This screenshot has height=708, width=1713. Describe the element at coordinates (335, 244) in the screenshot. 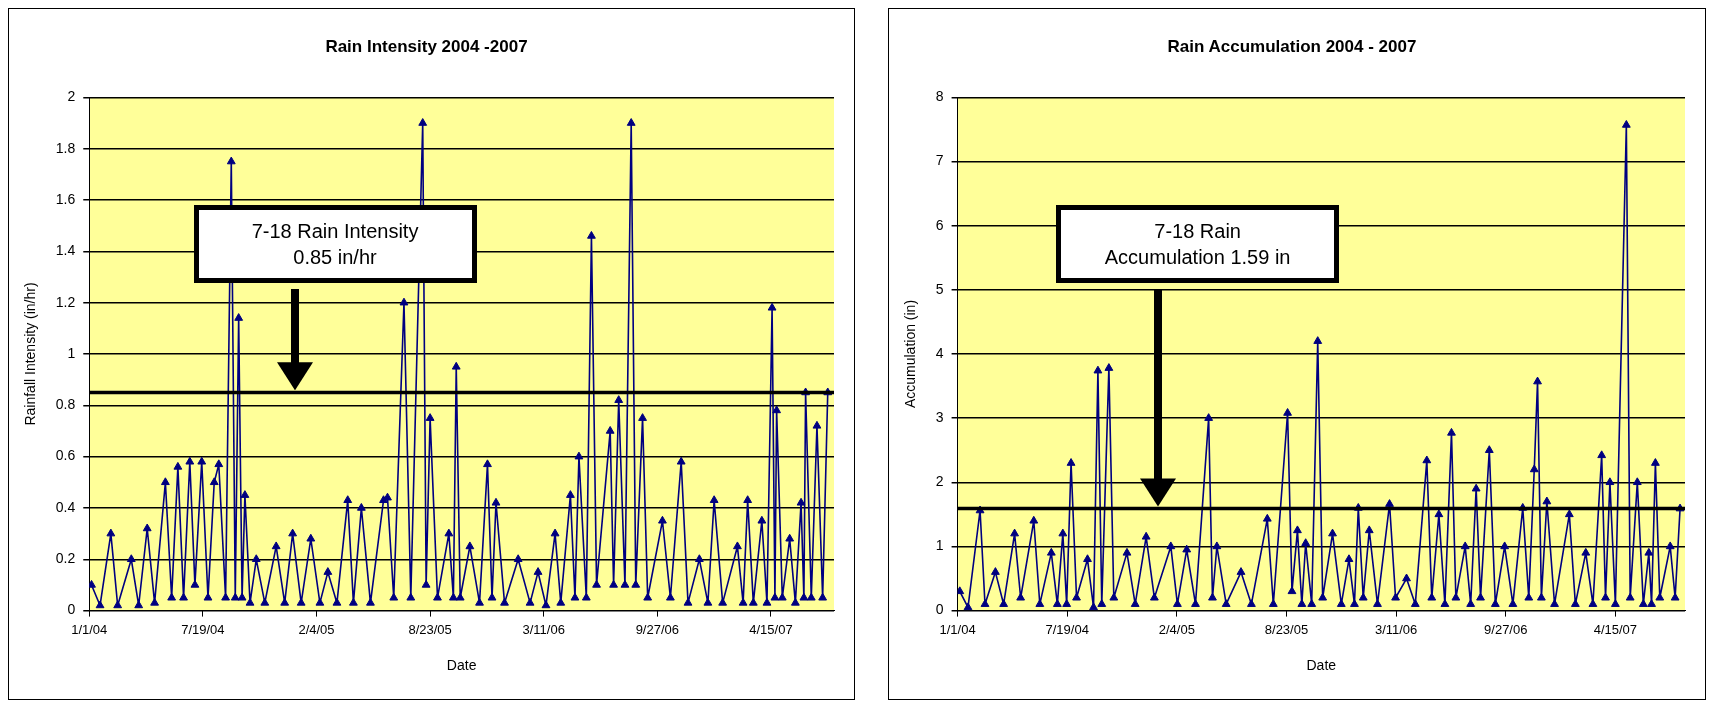

I see `callout-box: 7-18 Rain Intensity 0.85 in/hr` at that location.